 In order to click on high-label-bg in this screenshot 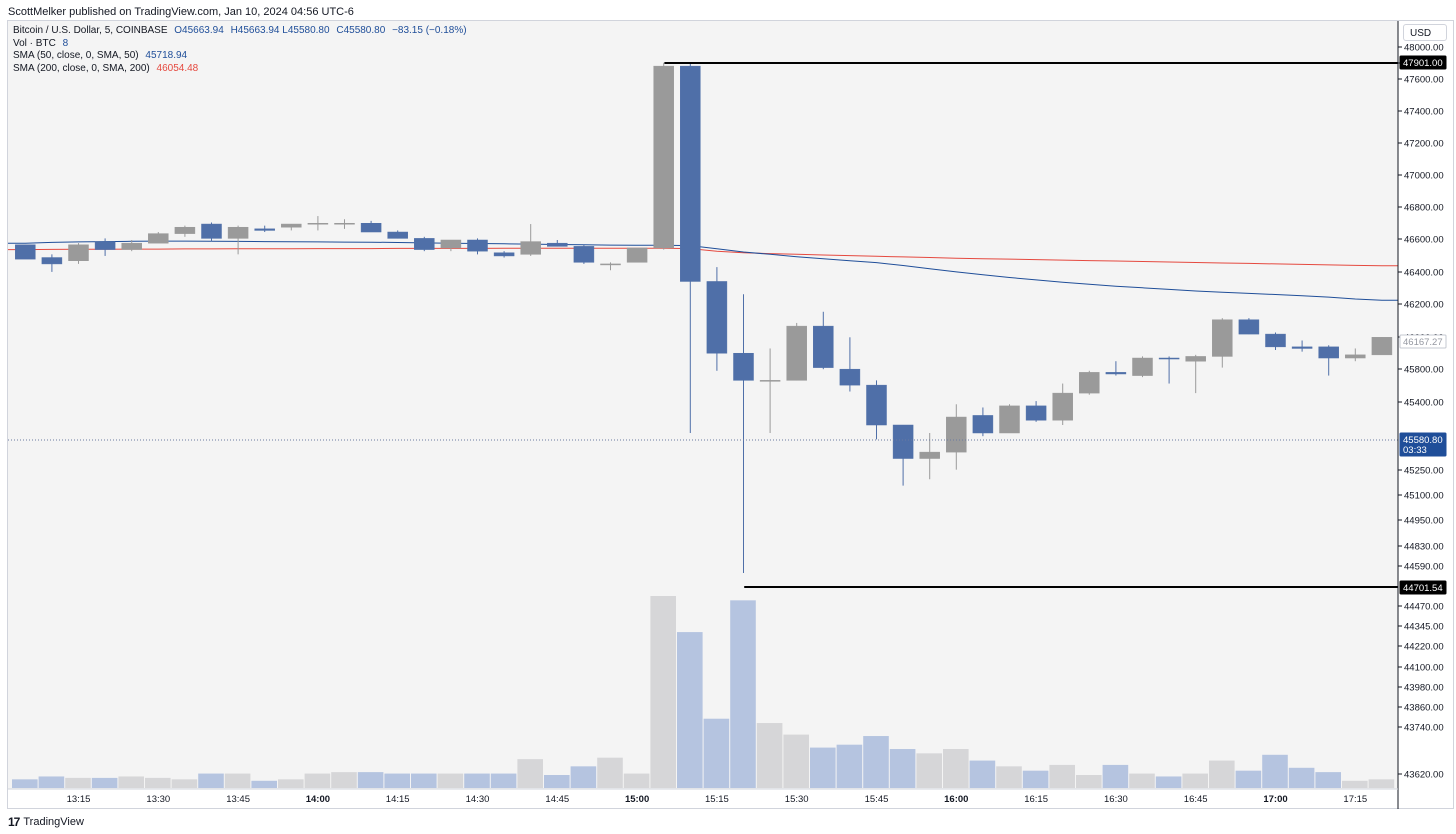, I will do `click(1423, 62)`.